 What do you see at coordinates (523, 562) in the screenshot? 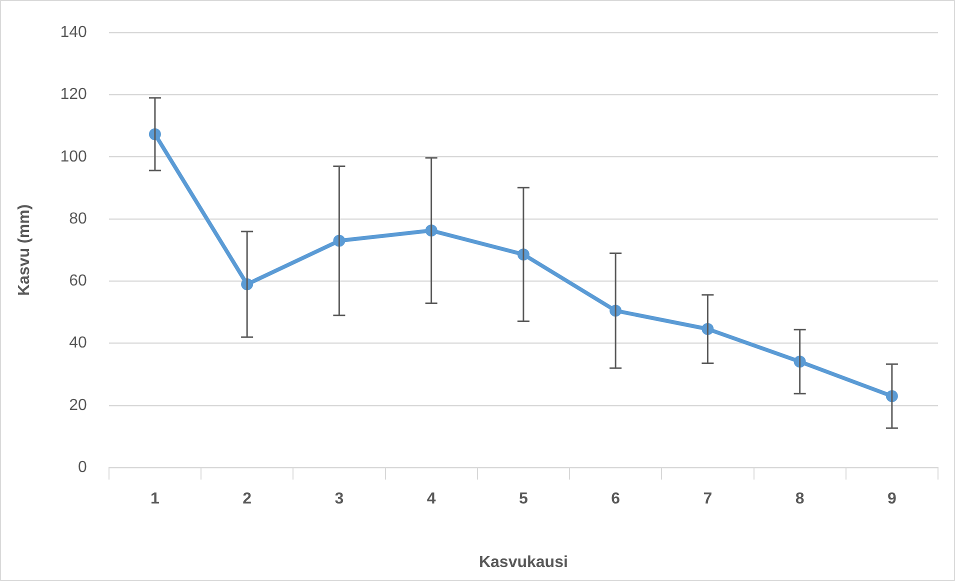
I see `x-axis-title: Kasvukausi` at bounding box center [523, 562].